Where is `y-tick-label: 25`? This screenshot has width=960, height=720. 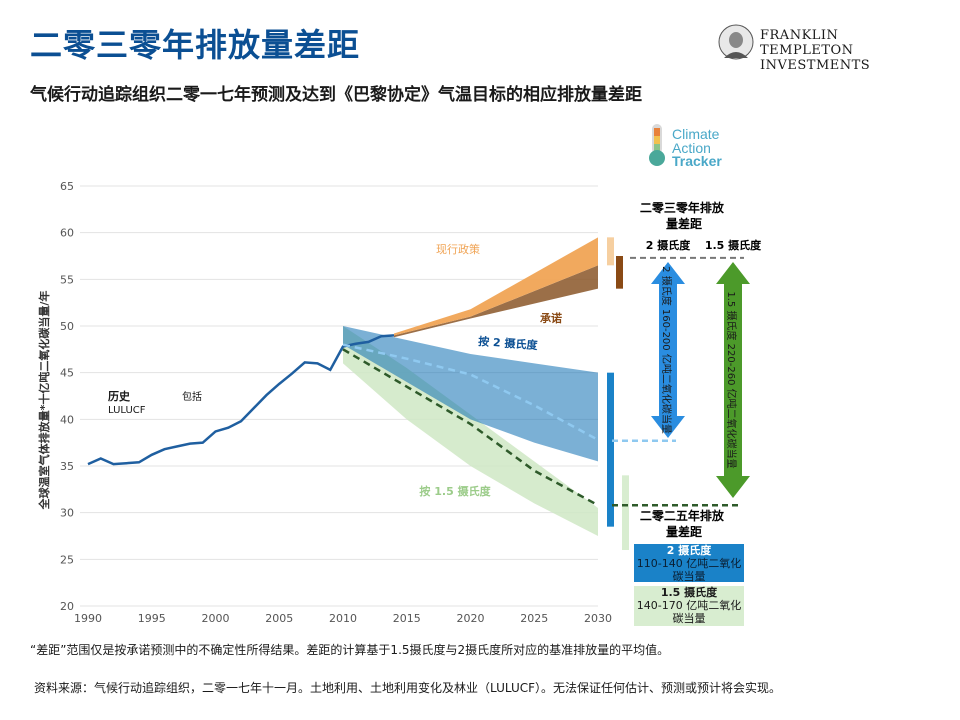 y-tick-label: 25 is located at coordinates (67, 559).